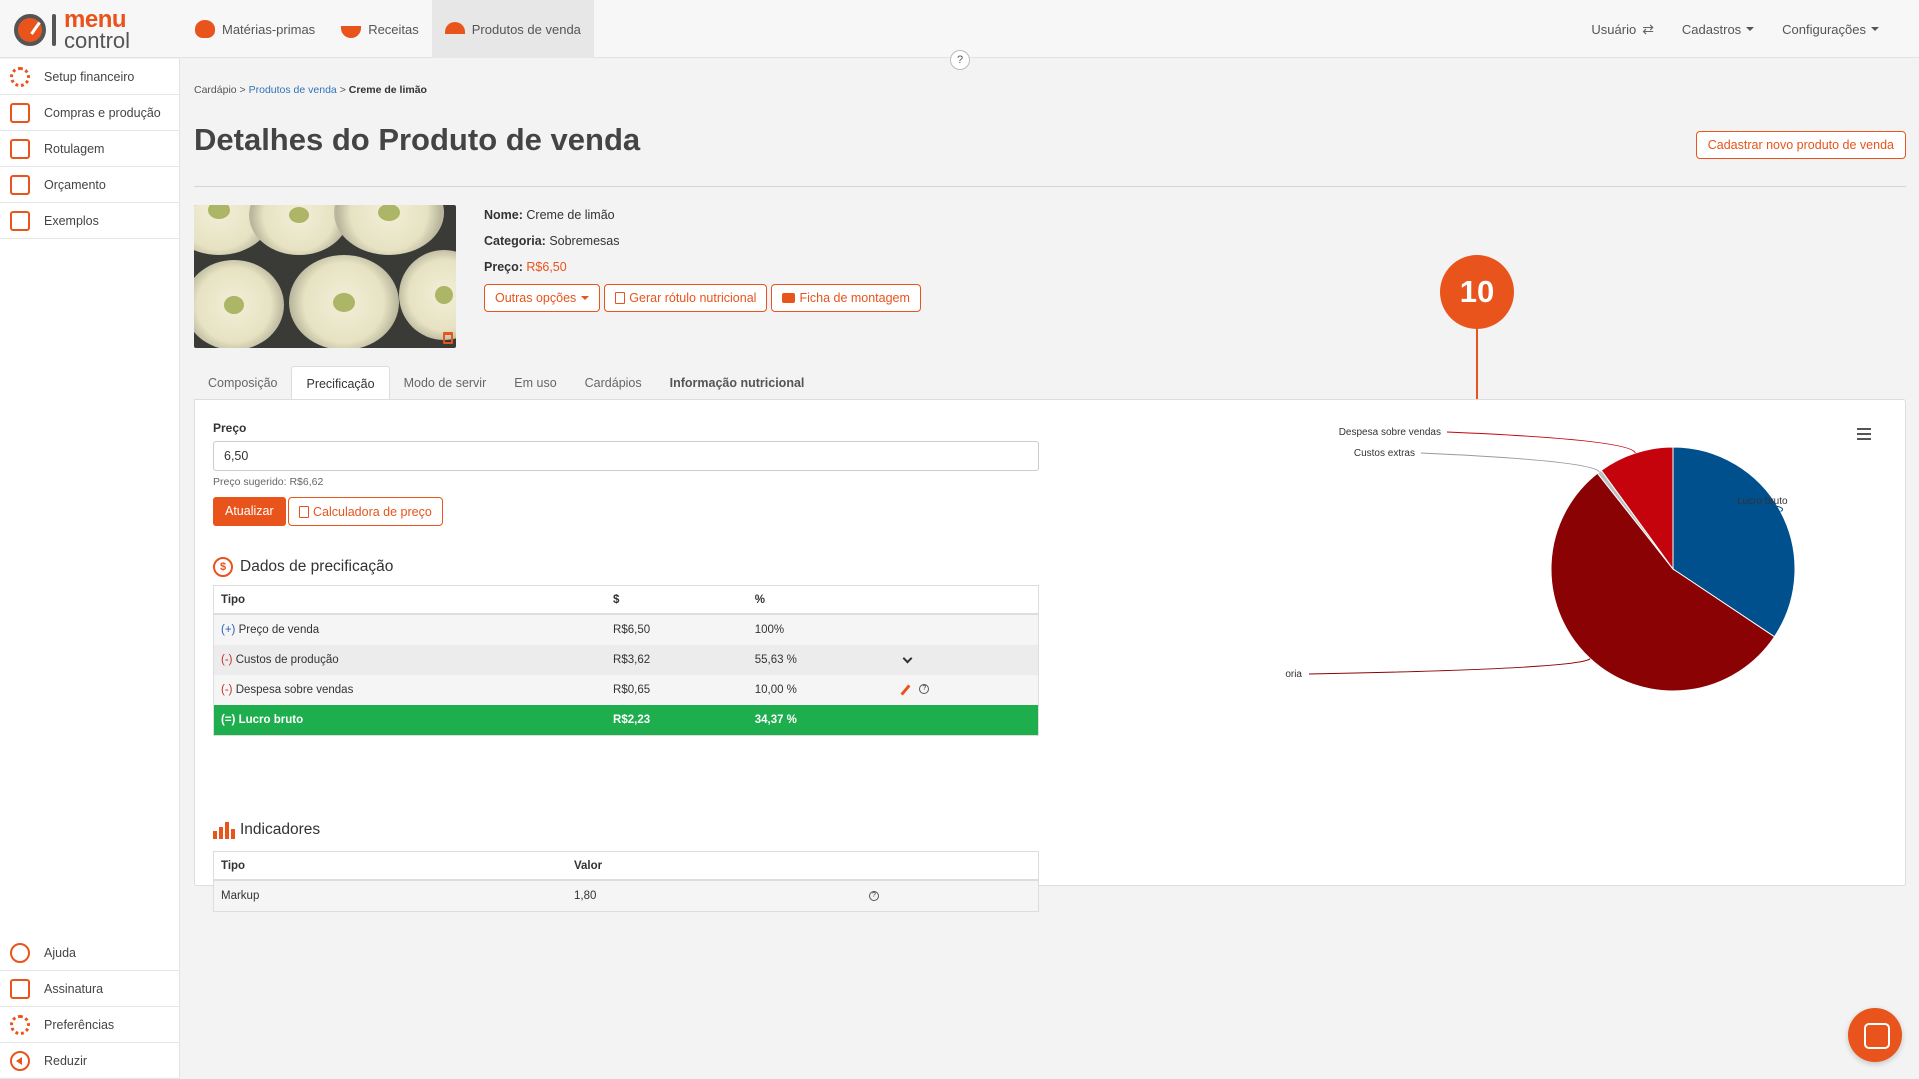 Image resolution: width=1919 pixels, height=1079 pixels. Describe the element at coordinates (20, 1024) in the screenshot. I see `gear-icon` at that location.